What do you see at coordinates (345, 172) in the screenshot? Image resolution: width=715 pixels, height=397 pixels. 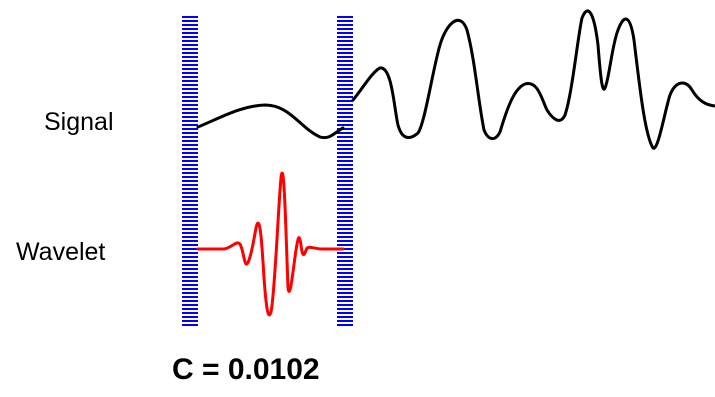 I see `window-right-marker` at bounding box center [345, 172].